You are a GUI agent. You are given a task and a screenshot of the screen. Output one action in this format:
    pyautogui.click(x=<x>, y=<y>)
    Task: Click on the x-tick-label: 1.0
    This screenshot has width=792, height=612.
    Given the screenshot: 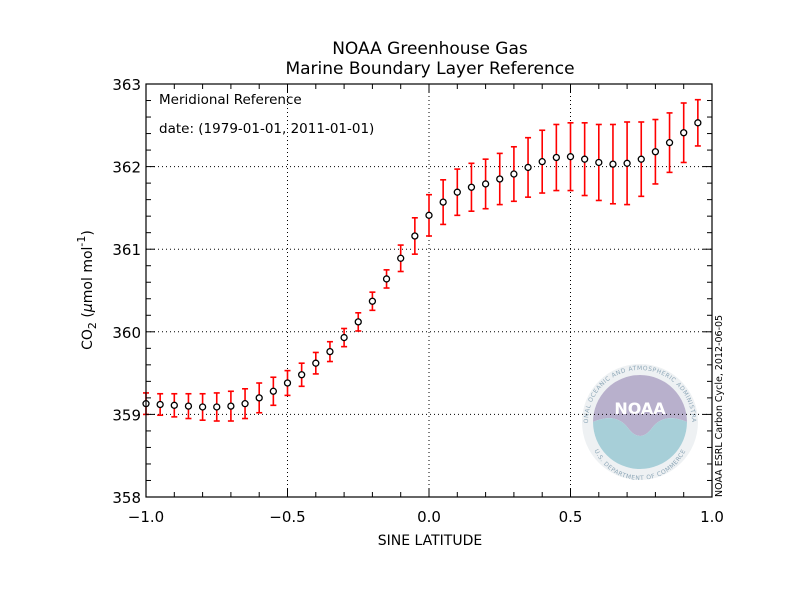 What is the action you would take?
    pyautogui.click(x=712, y=517)
    